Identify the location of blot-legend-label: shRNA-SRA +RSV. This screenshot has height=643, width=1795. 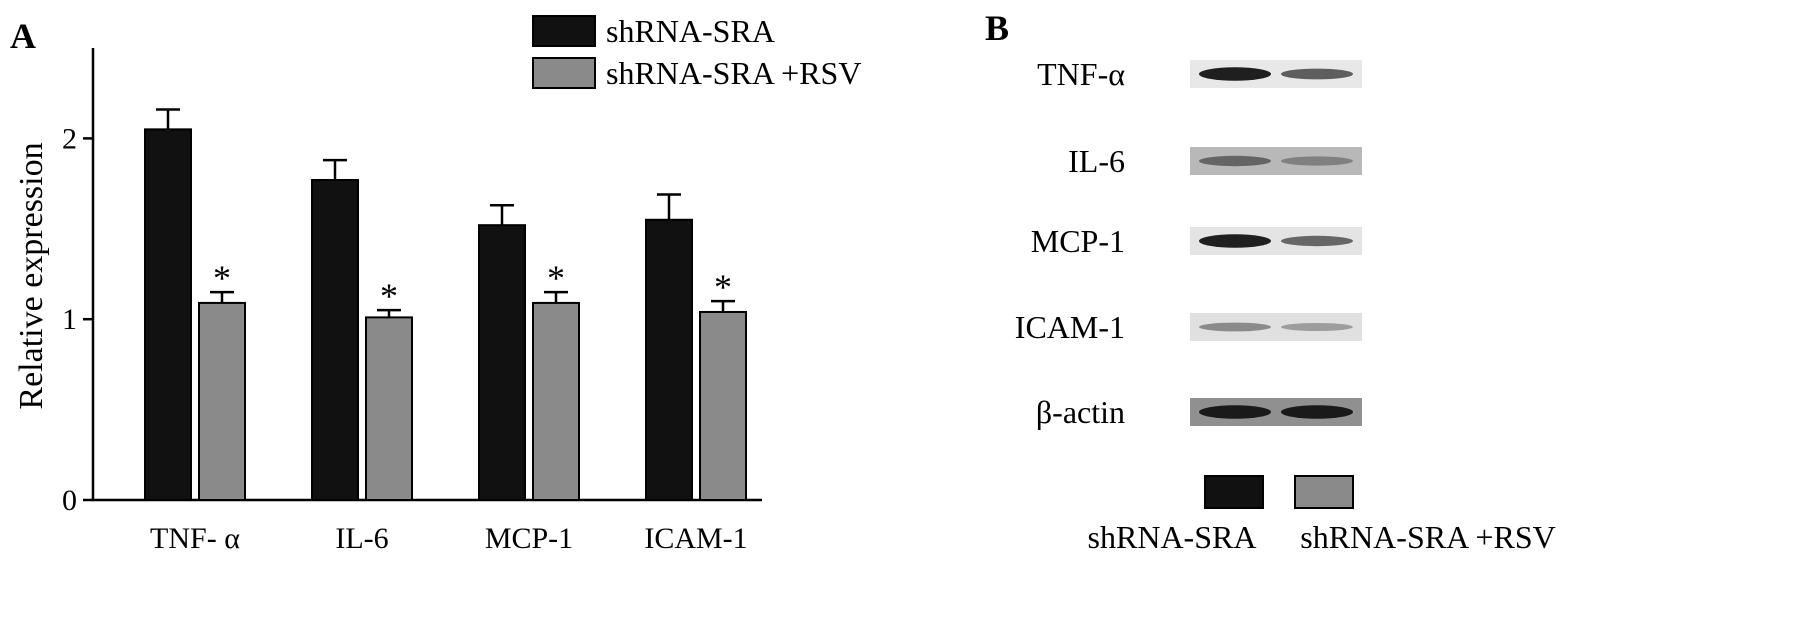
(1427, 537).